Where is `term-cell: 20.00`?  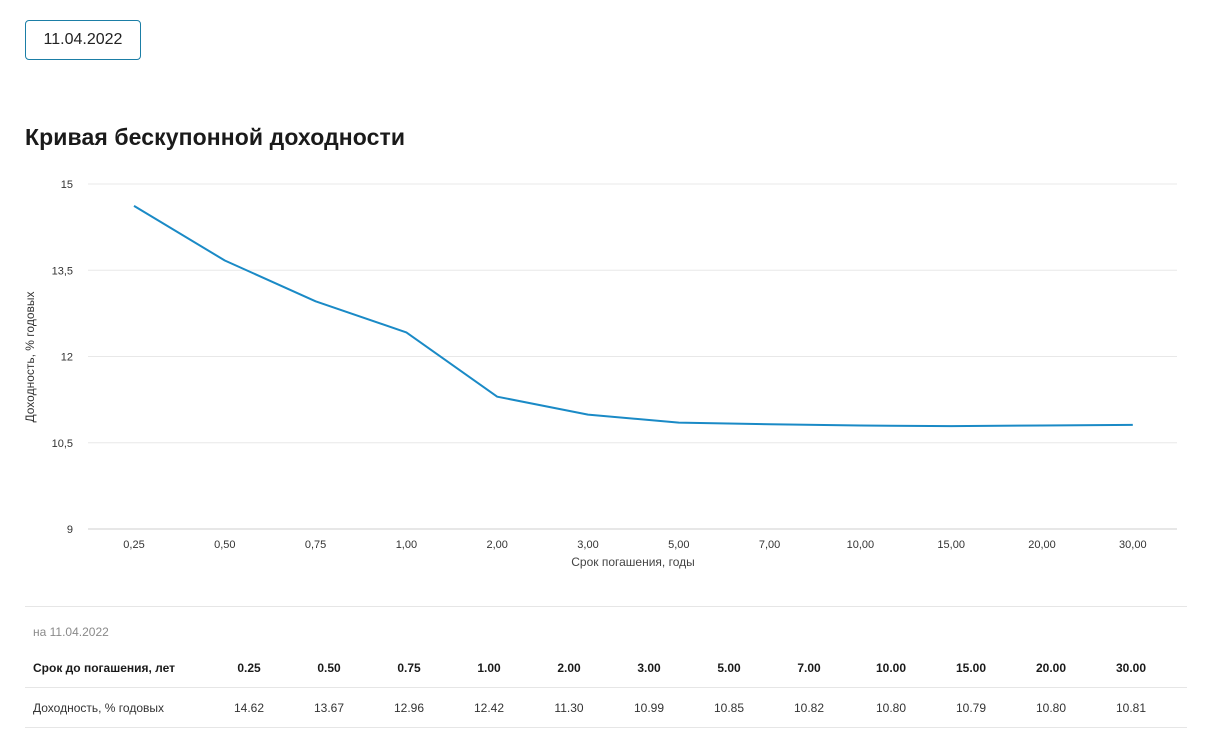 term-cell: 20.00 is located at coordinates (1051, 668).